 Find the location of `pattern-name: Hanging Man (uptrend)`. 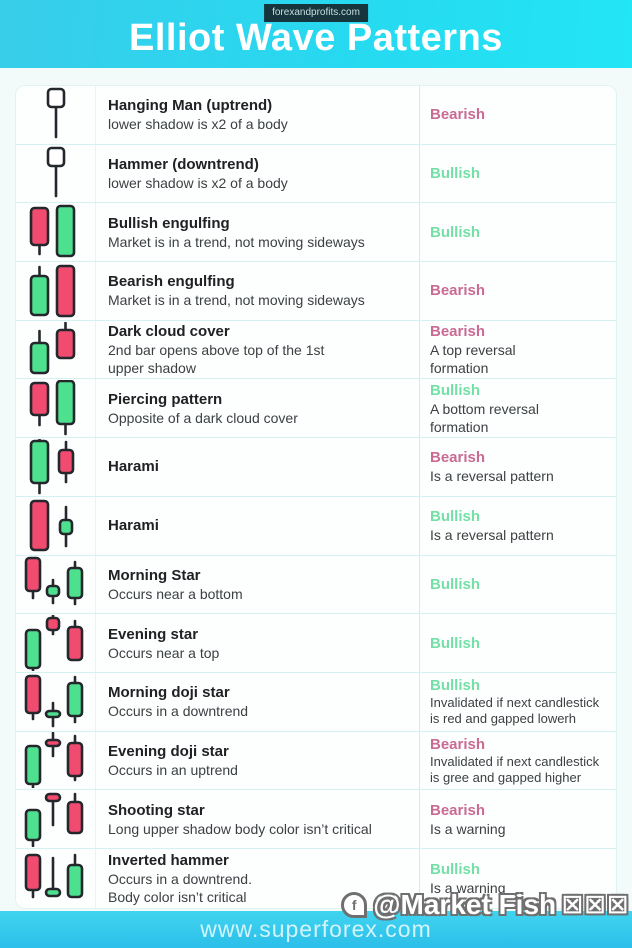

pattern-name: Hanging Man (uptrend) is located at coordinates (190, 106).